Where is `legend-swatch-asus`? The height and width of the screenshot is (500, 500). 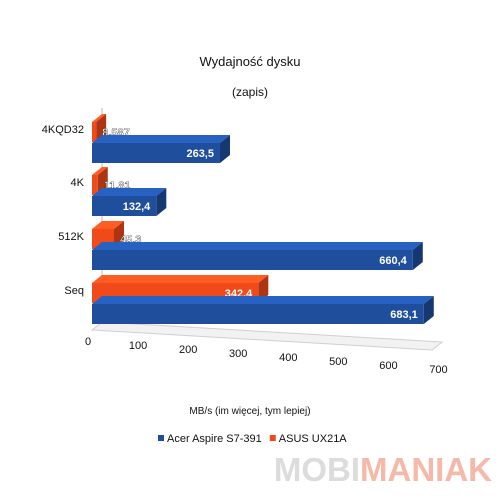 legend-swatch-asus is located at coordinates (272, 438).